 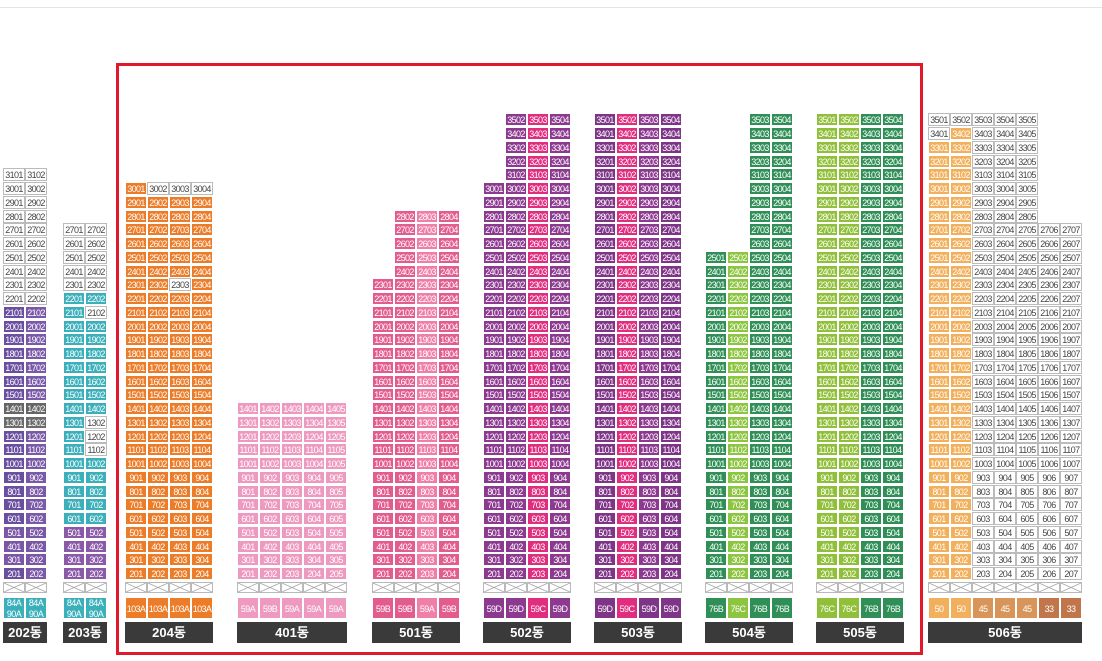 I want to click on unit-cell: 1601, so click(x=939, y=381).